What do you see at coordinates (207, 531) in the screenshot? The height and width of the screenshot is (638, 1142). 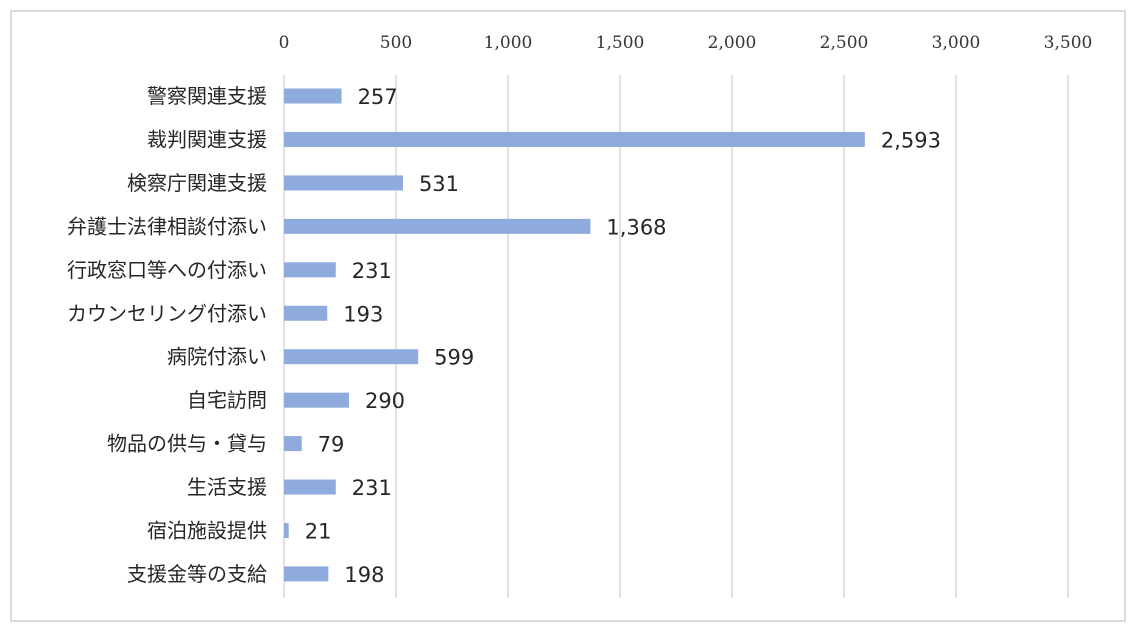 I see `category-label: 宿泊施設提供` at bounding box center [207, 531].